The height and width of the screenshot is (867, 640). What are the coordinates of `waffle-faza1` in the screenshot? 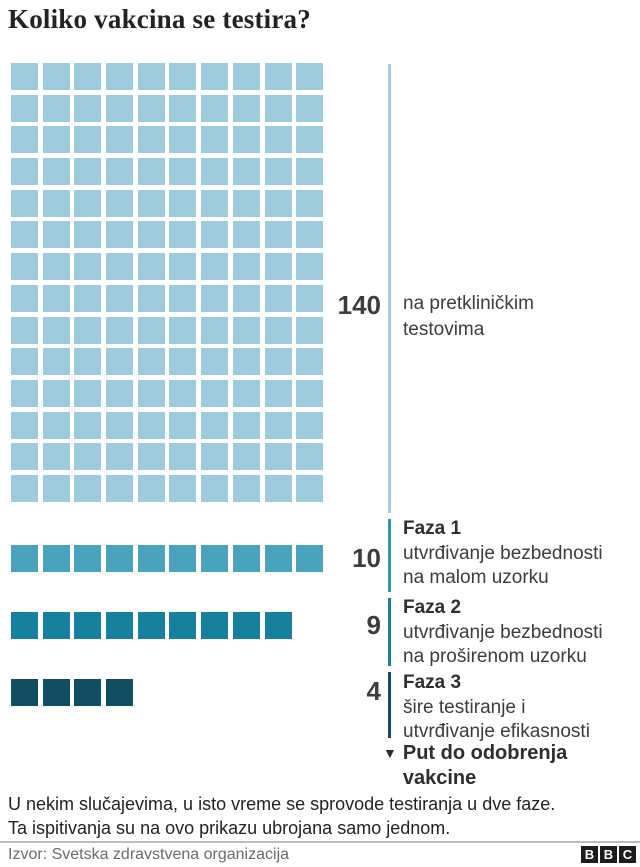 It's located at (167, 558).